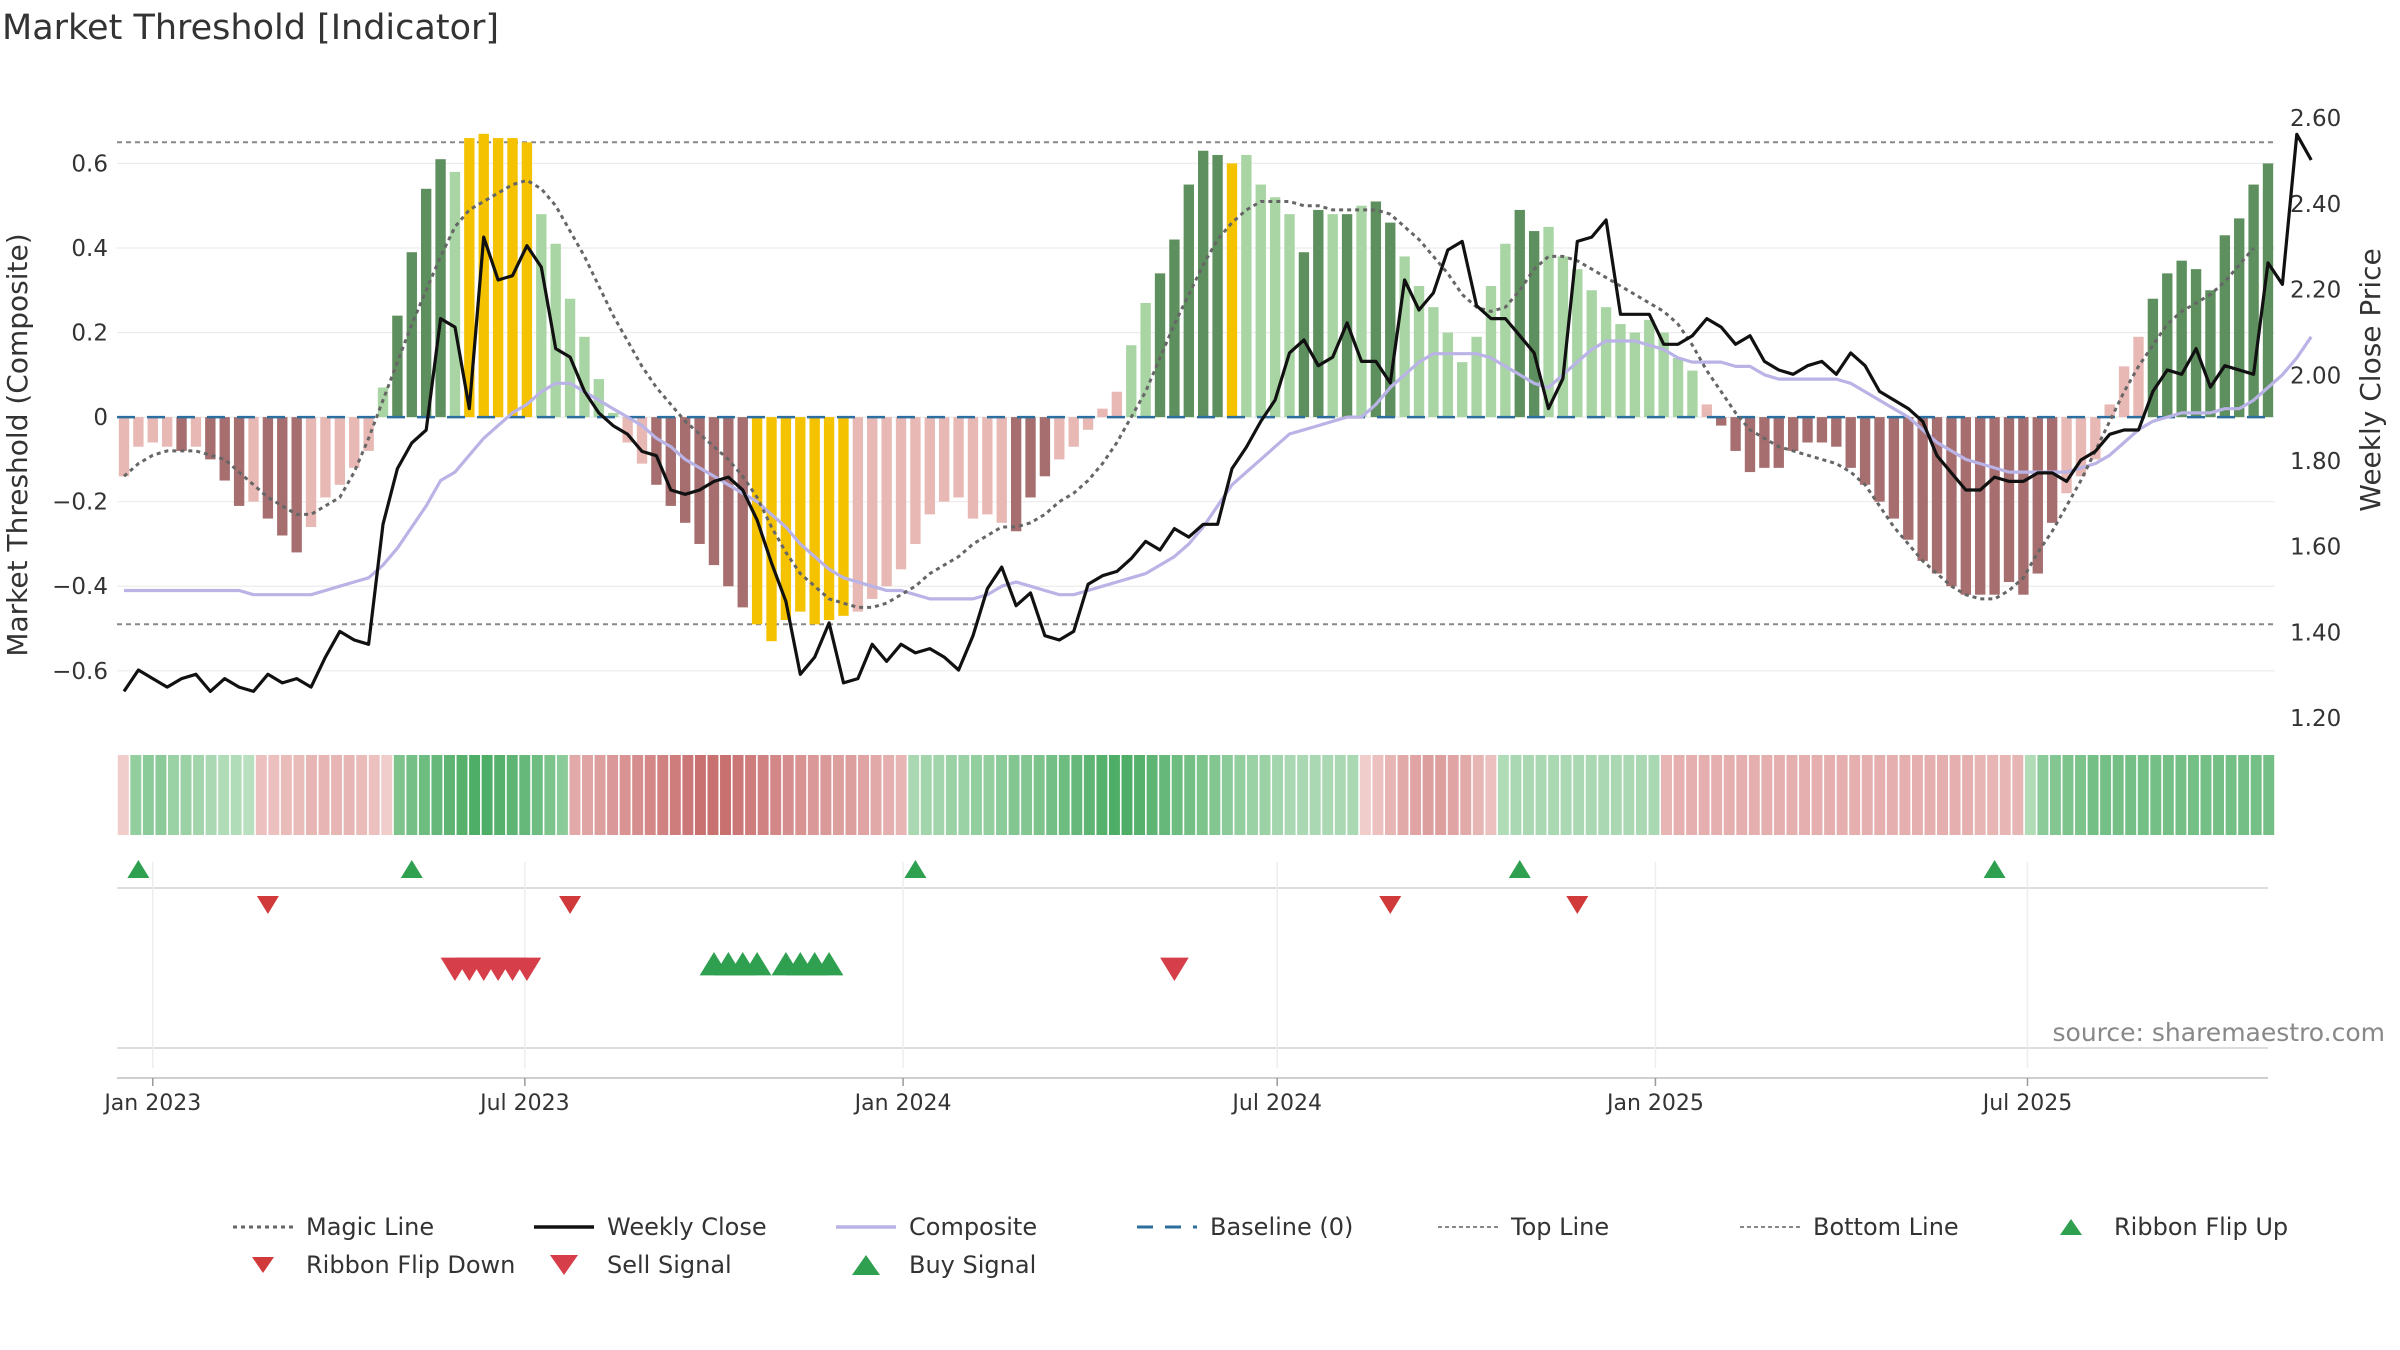  I want to click on sell-signal-marker, so click(527, 969).